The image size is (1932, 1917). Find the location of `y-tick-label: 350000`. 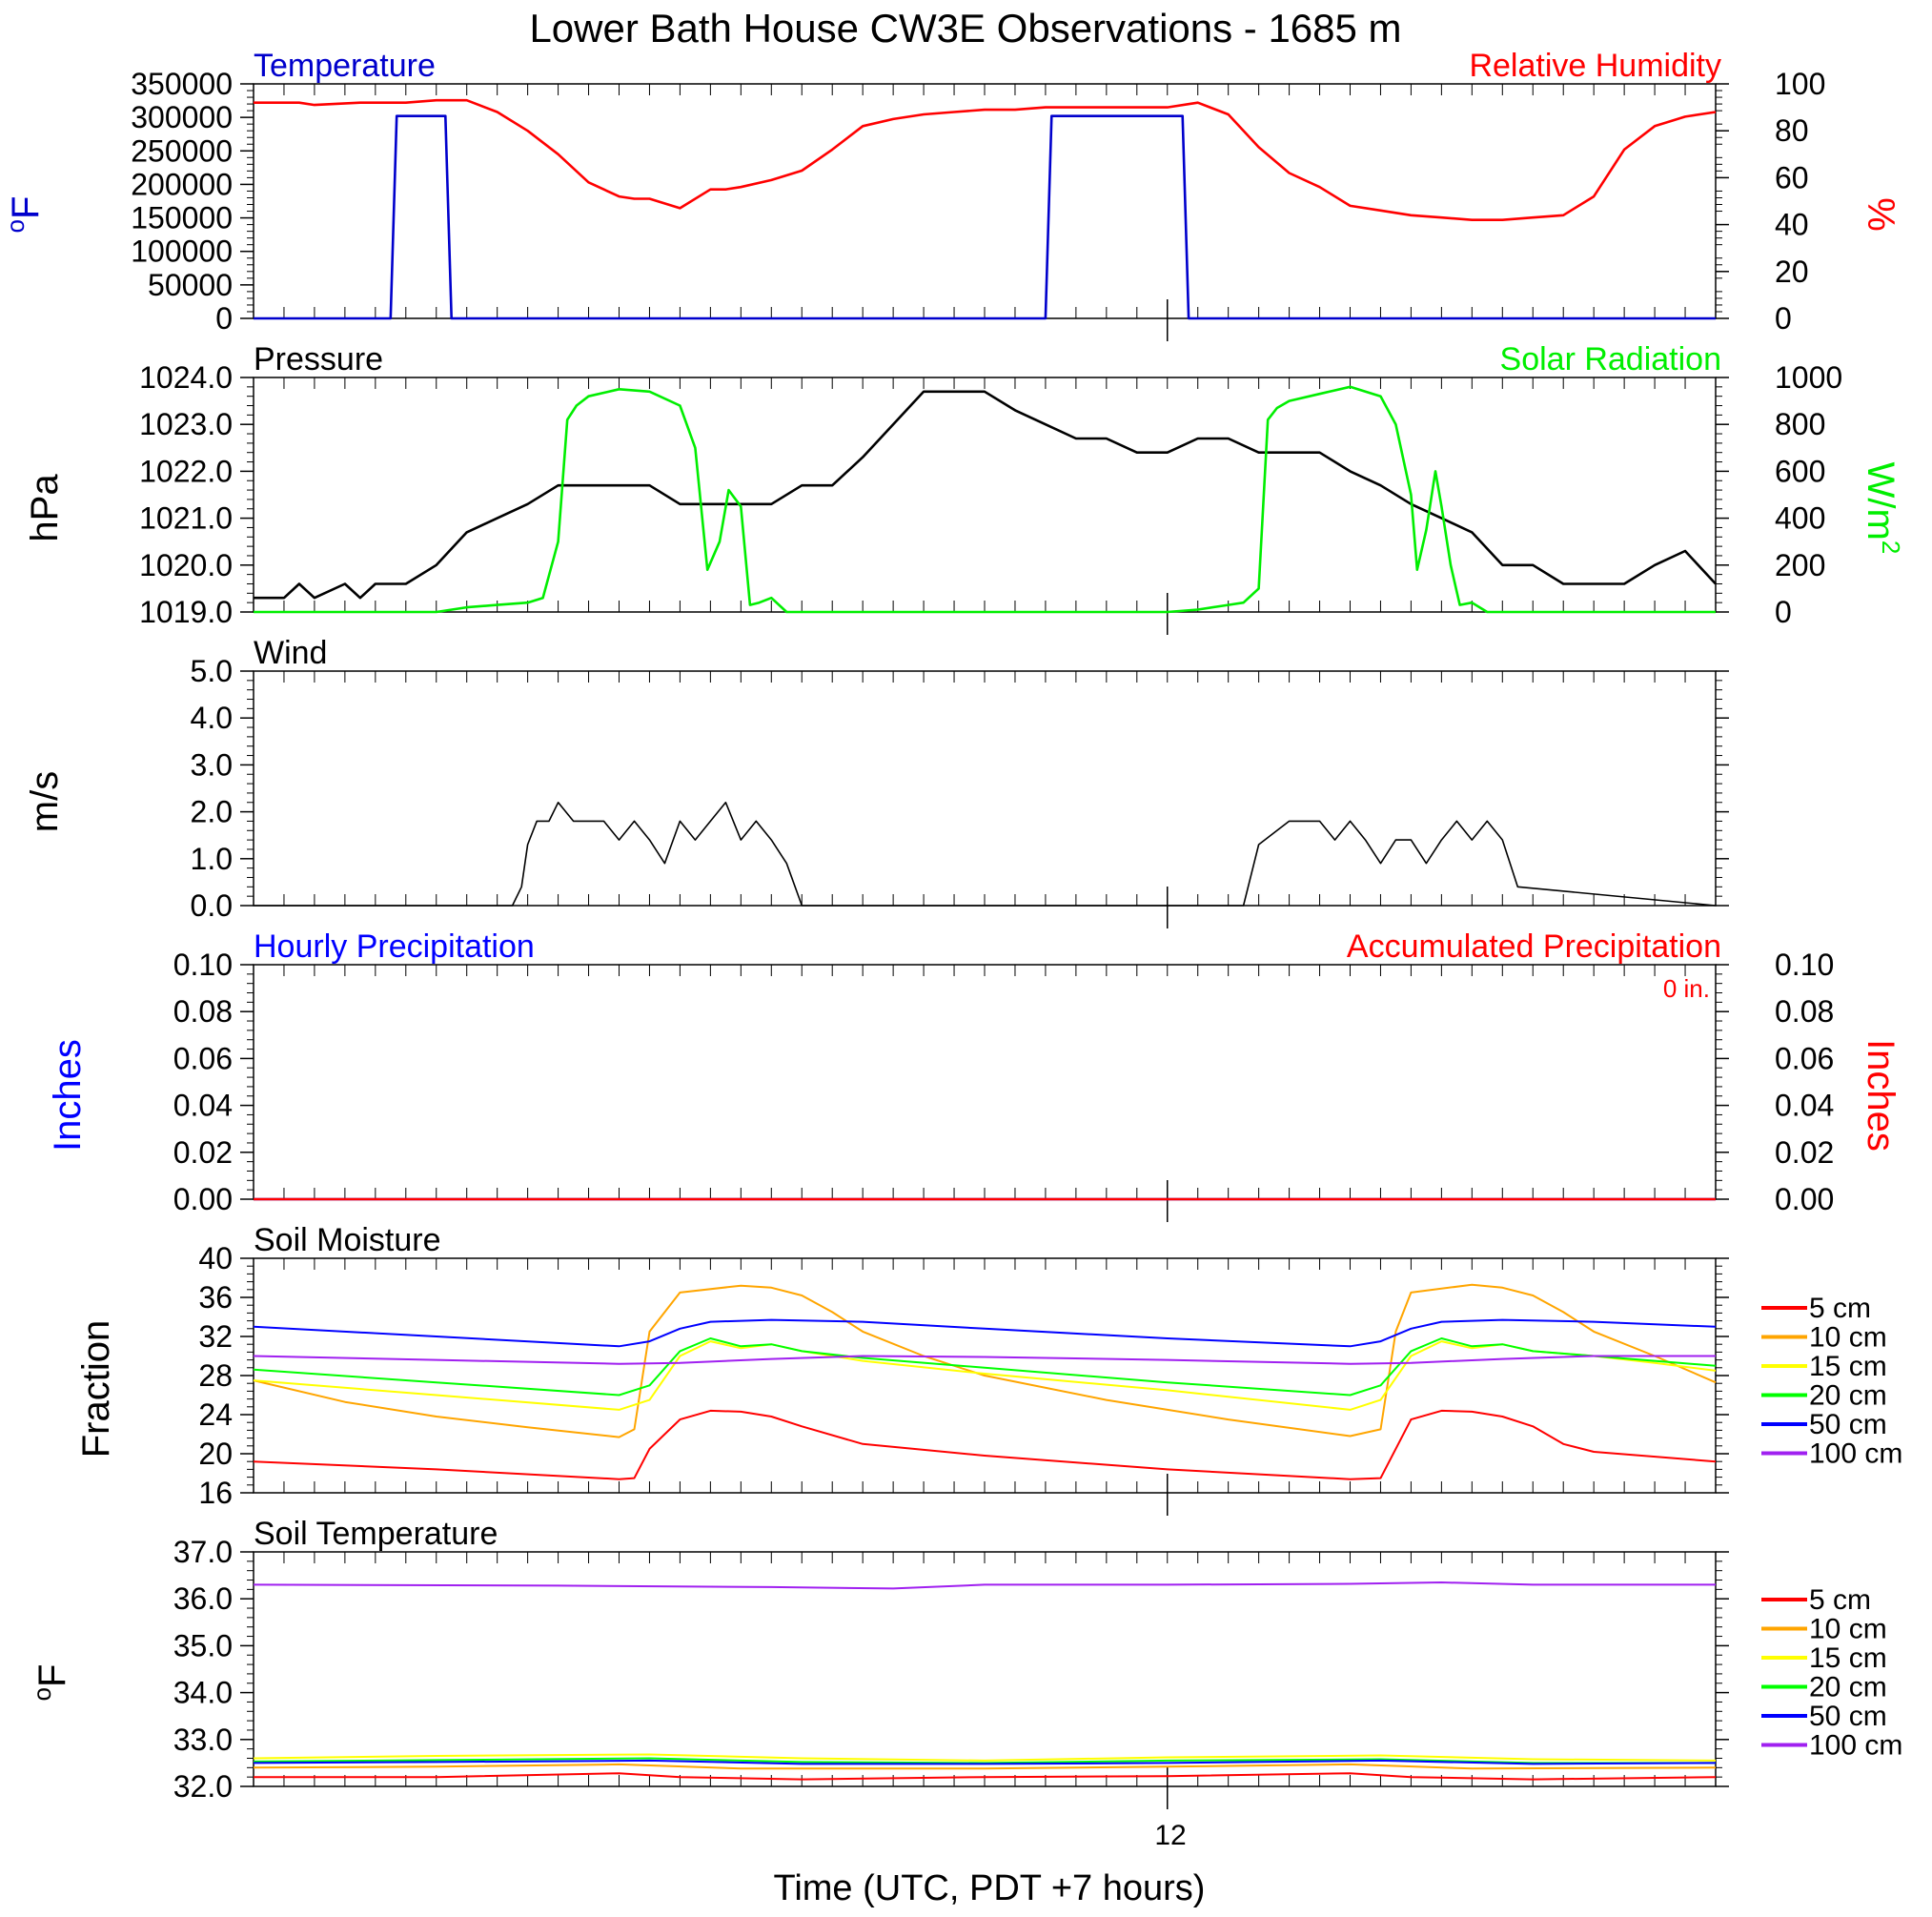

y-tick-label: 350000 is located at coordinates (182, 84).